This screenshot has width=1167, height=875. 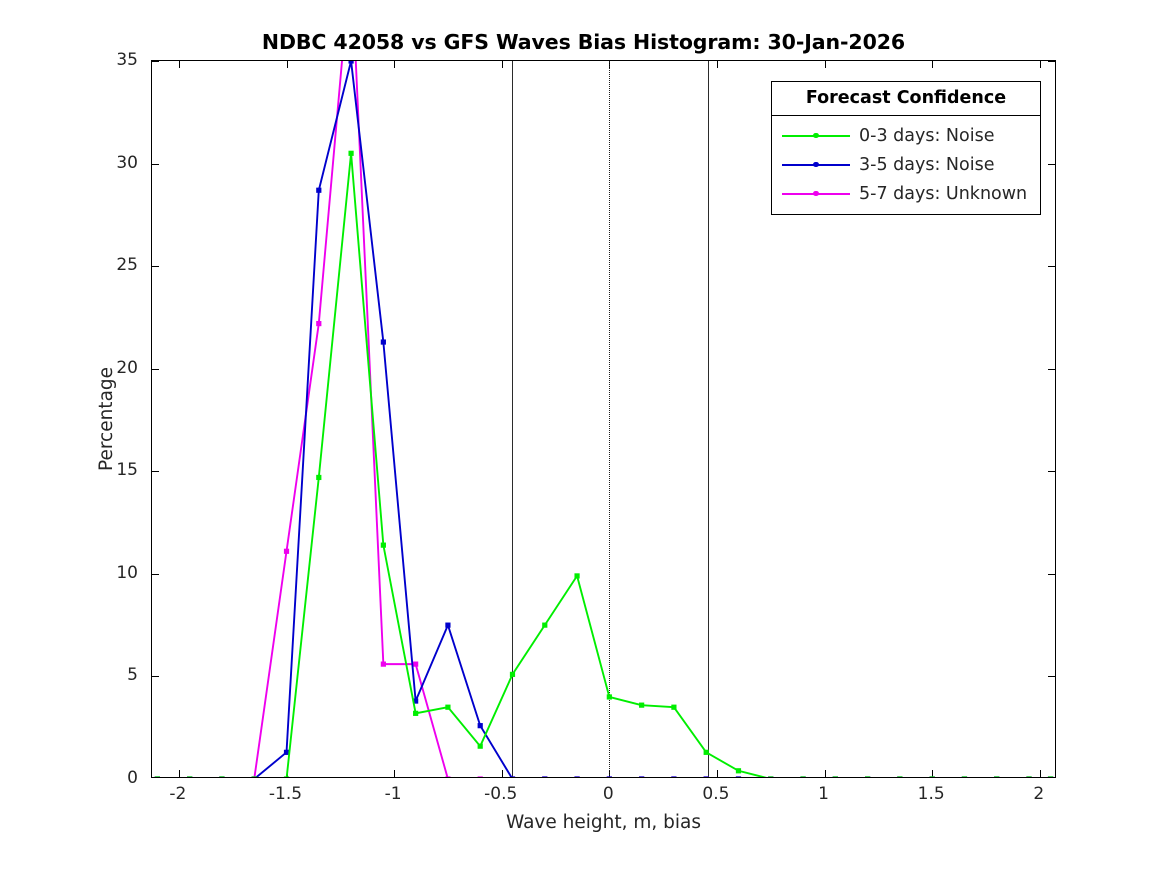 What do you see at coordinates (127, 265) in the screenshot?
I see `y-tick-label: 25` at bounding box center [127, 265].